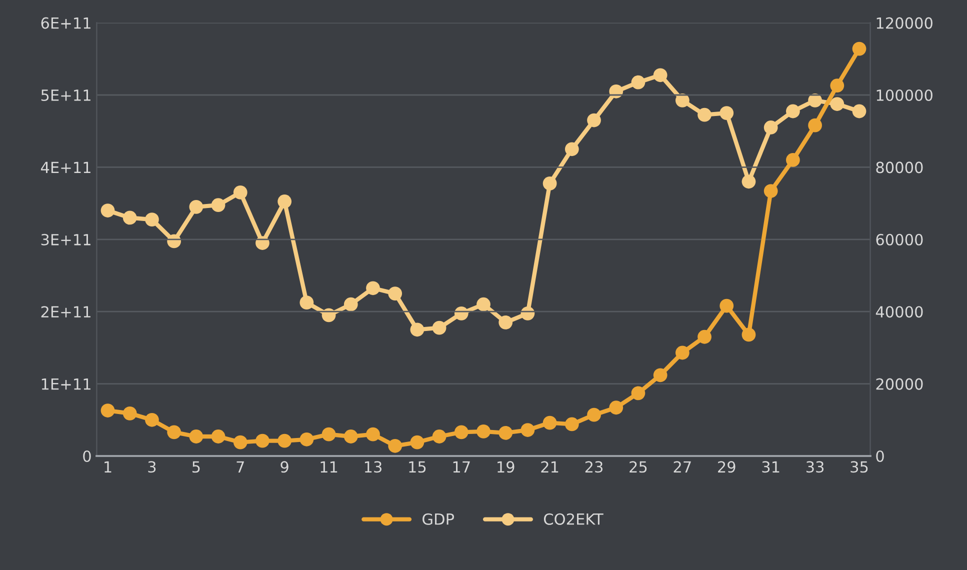  I want to click on x-tick-label: 7, so click(240, 466).